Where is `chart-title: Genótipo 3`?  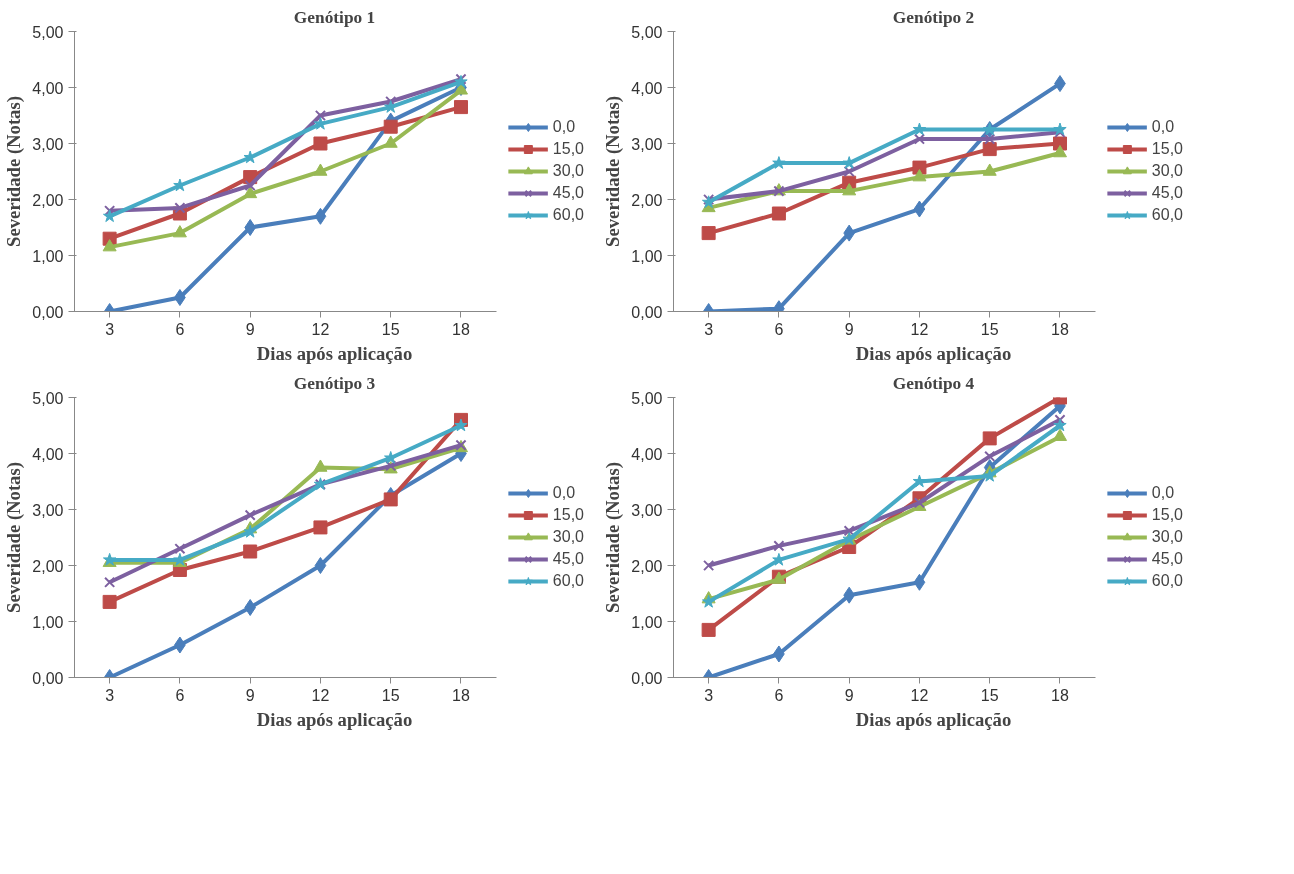 chart-title: Genótipo 3 is located at coordinates (334, 383).